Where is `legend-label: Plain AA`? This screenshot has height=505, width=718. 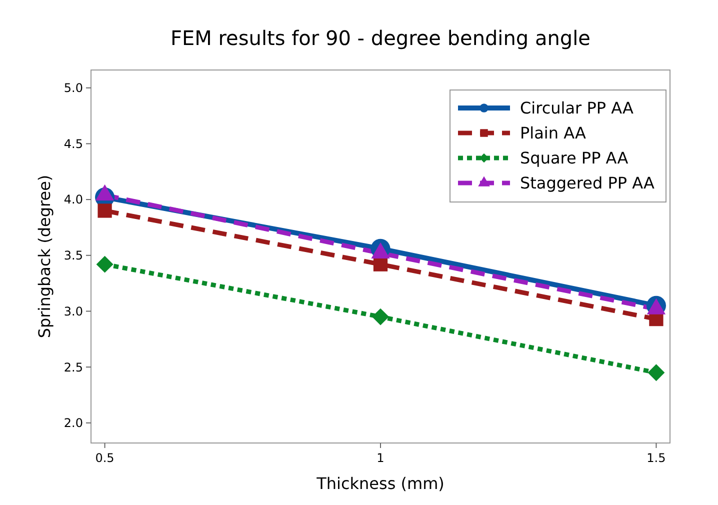
legend-label: Plain AA is located at coordinates (553, 133).